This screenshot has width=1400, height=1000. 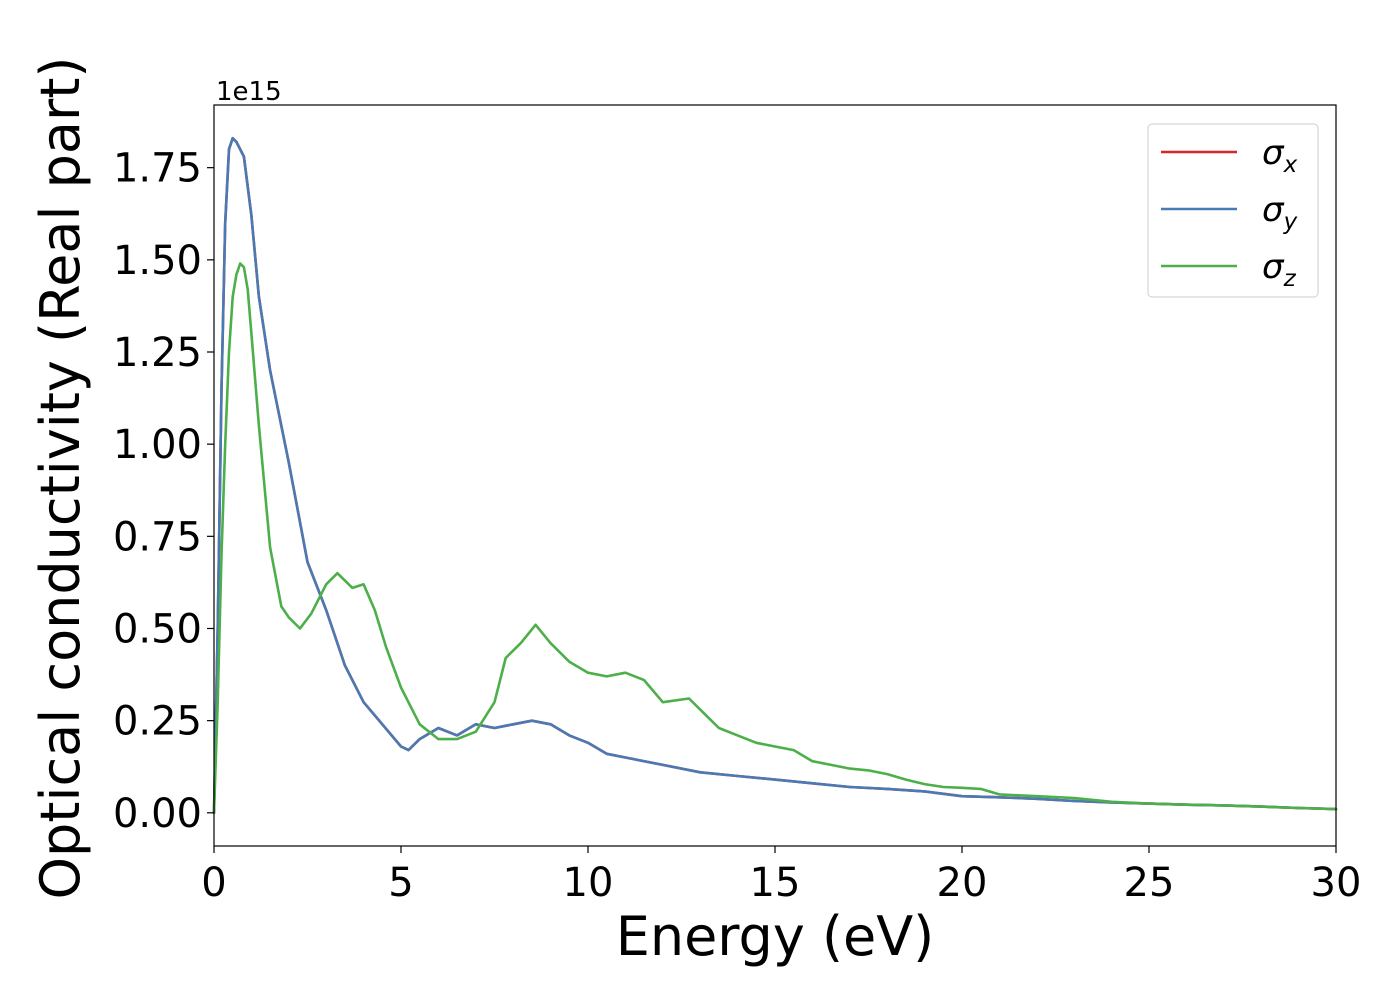 What do you see at coordinates (157, 169) in the screenshot?
I see `y-tick-label: 1.75` at bounding box center [157, 169].